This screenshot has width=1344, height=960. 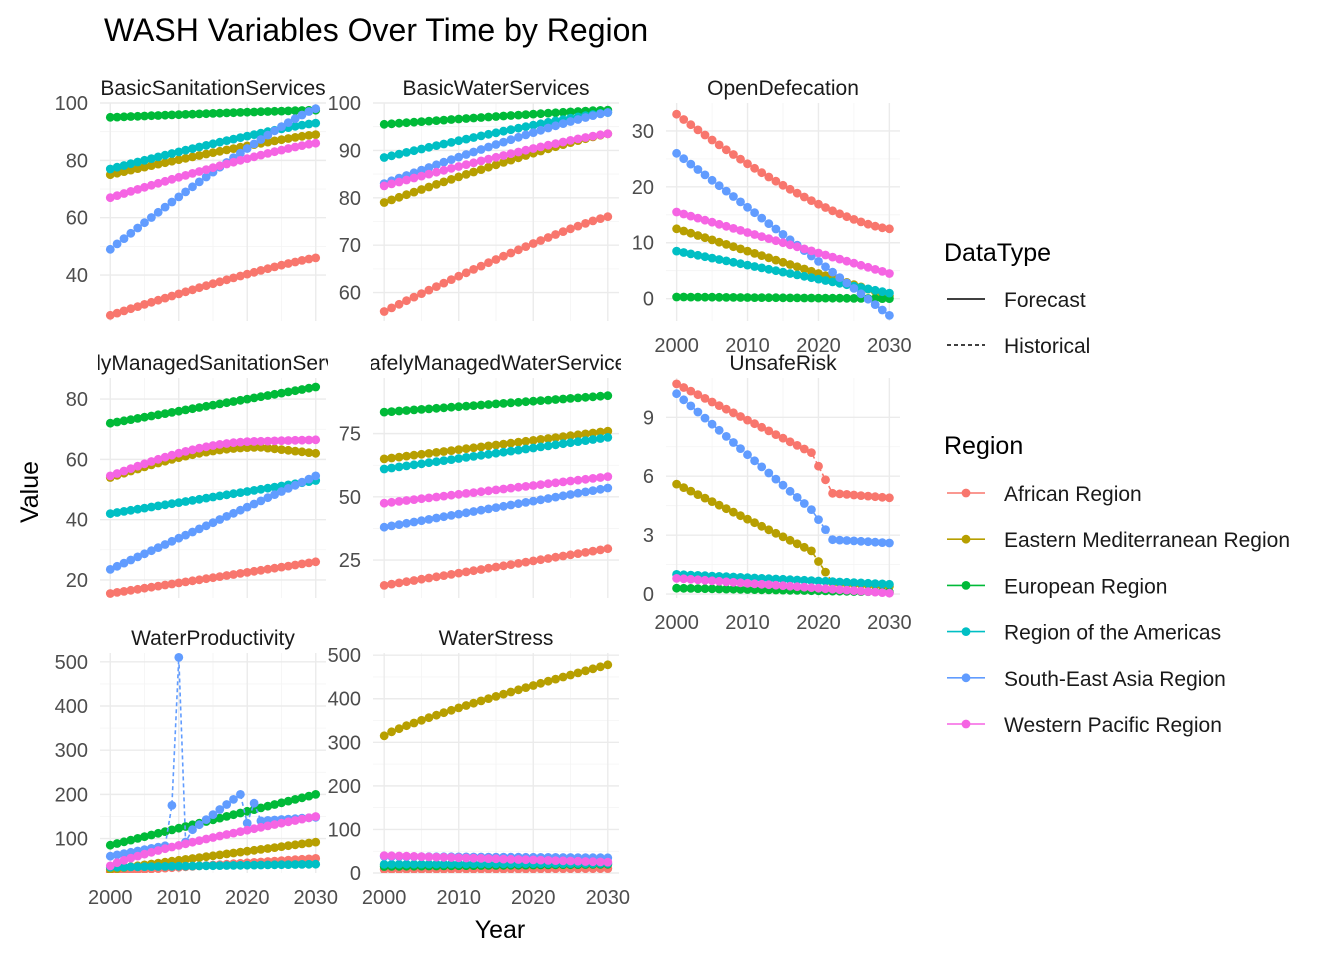 What do you see at coordinates (77, 460) in the screenshot?
I see `y-tick-label: 60` at bounding box center [77, 460].